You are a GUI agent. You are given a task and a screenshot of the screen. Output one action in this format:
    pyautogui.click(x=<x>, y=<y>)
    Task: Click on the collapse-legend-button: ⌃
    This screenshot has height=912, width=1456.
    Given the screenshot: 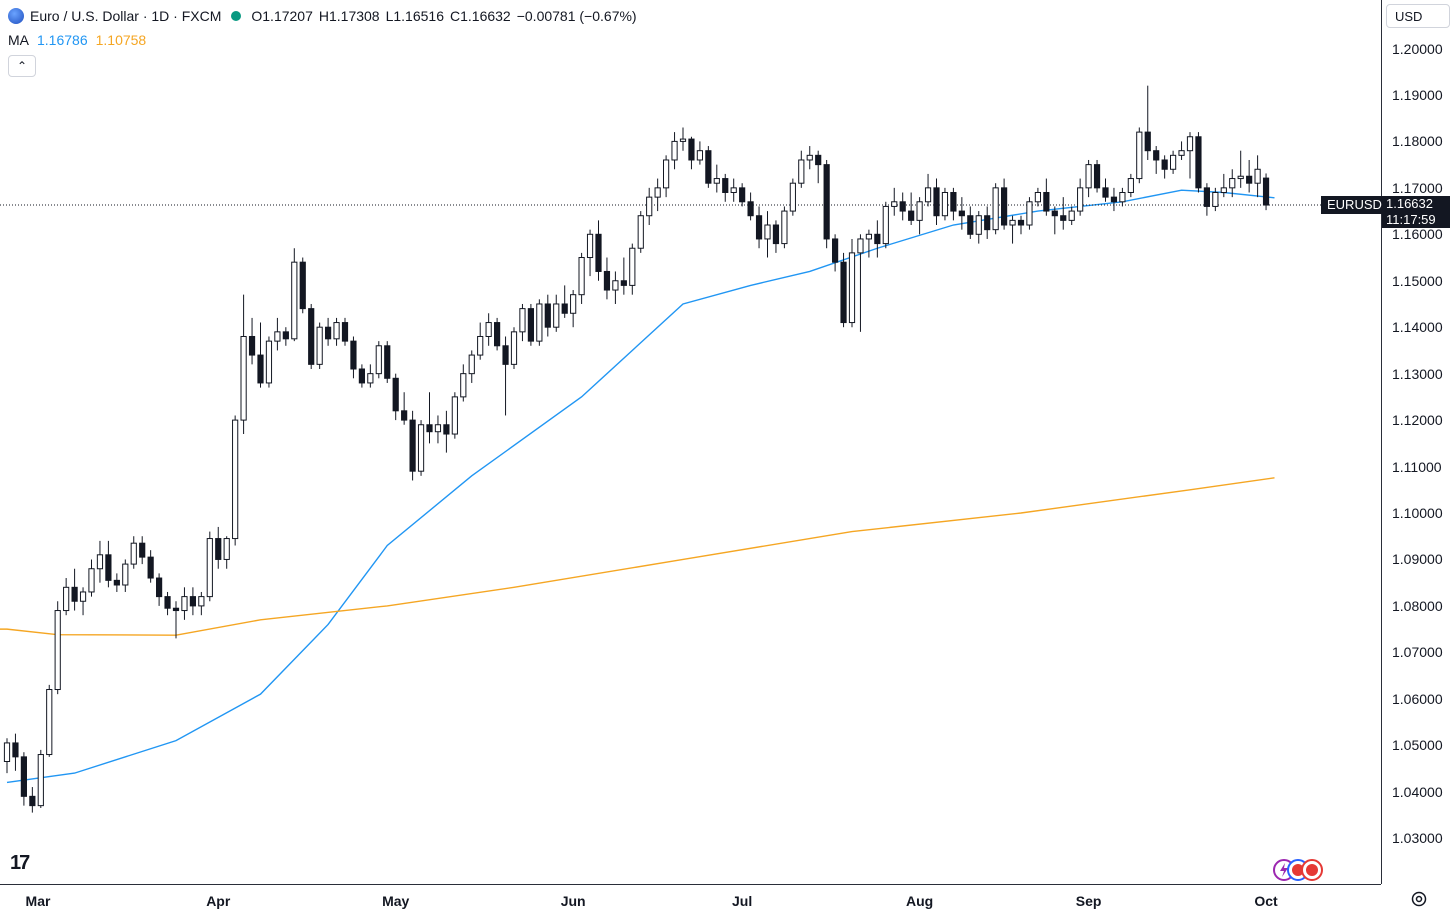 What is the action you would take?
    pyautogui.click(x=22, y=66)
    